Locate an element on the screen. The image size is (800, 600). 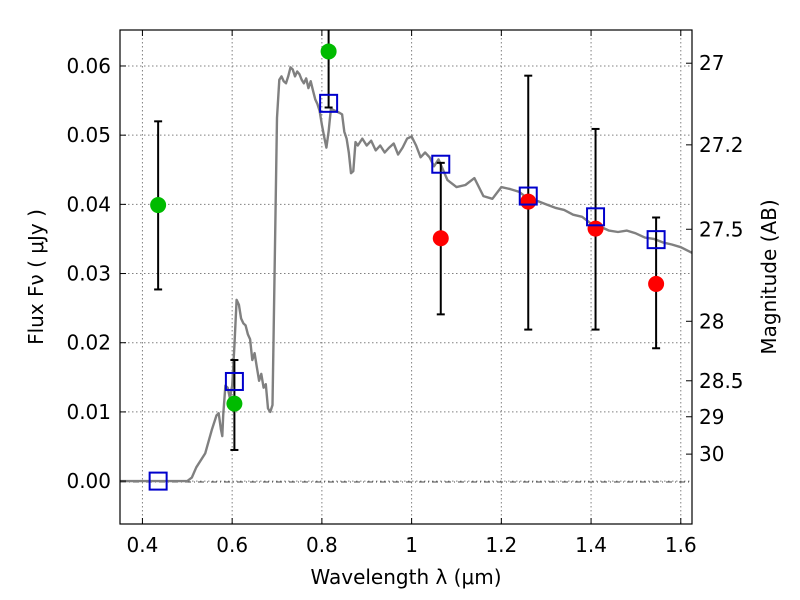
x-tick-label: 1.2 is located at coordinates (501, 545).